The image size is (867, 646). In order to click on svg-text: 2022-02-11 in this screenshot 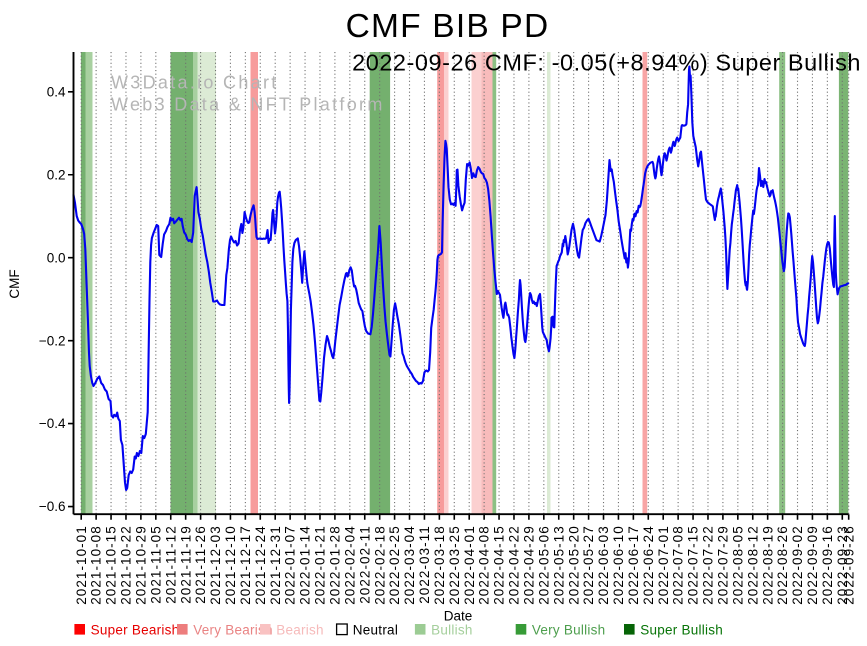, I will do `click(364, 564)`.